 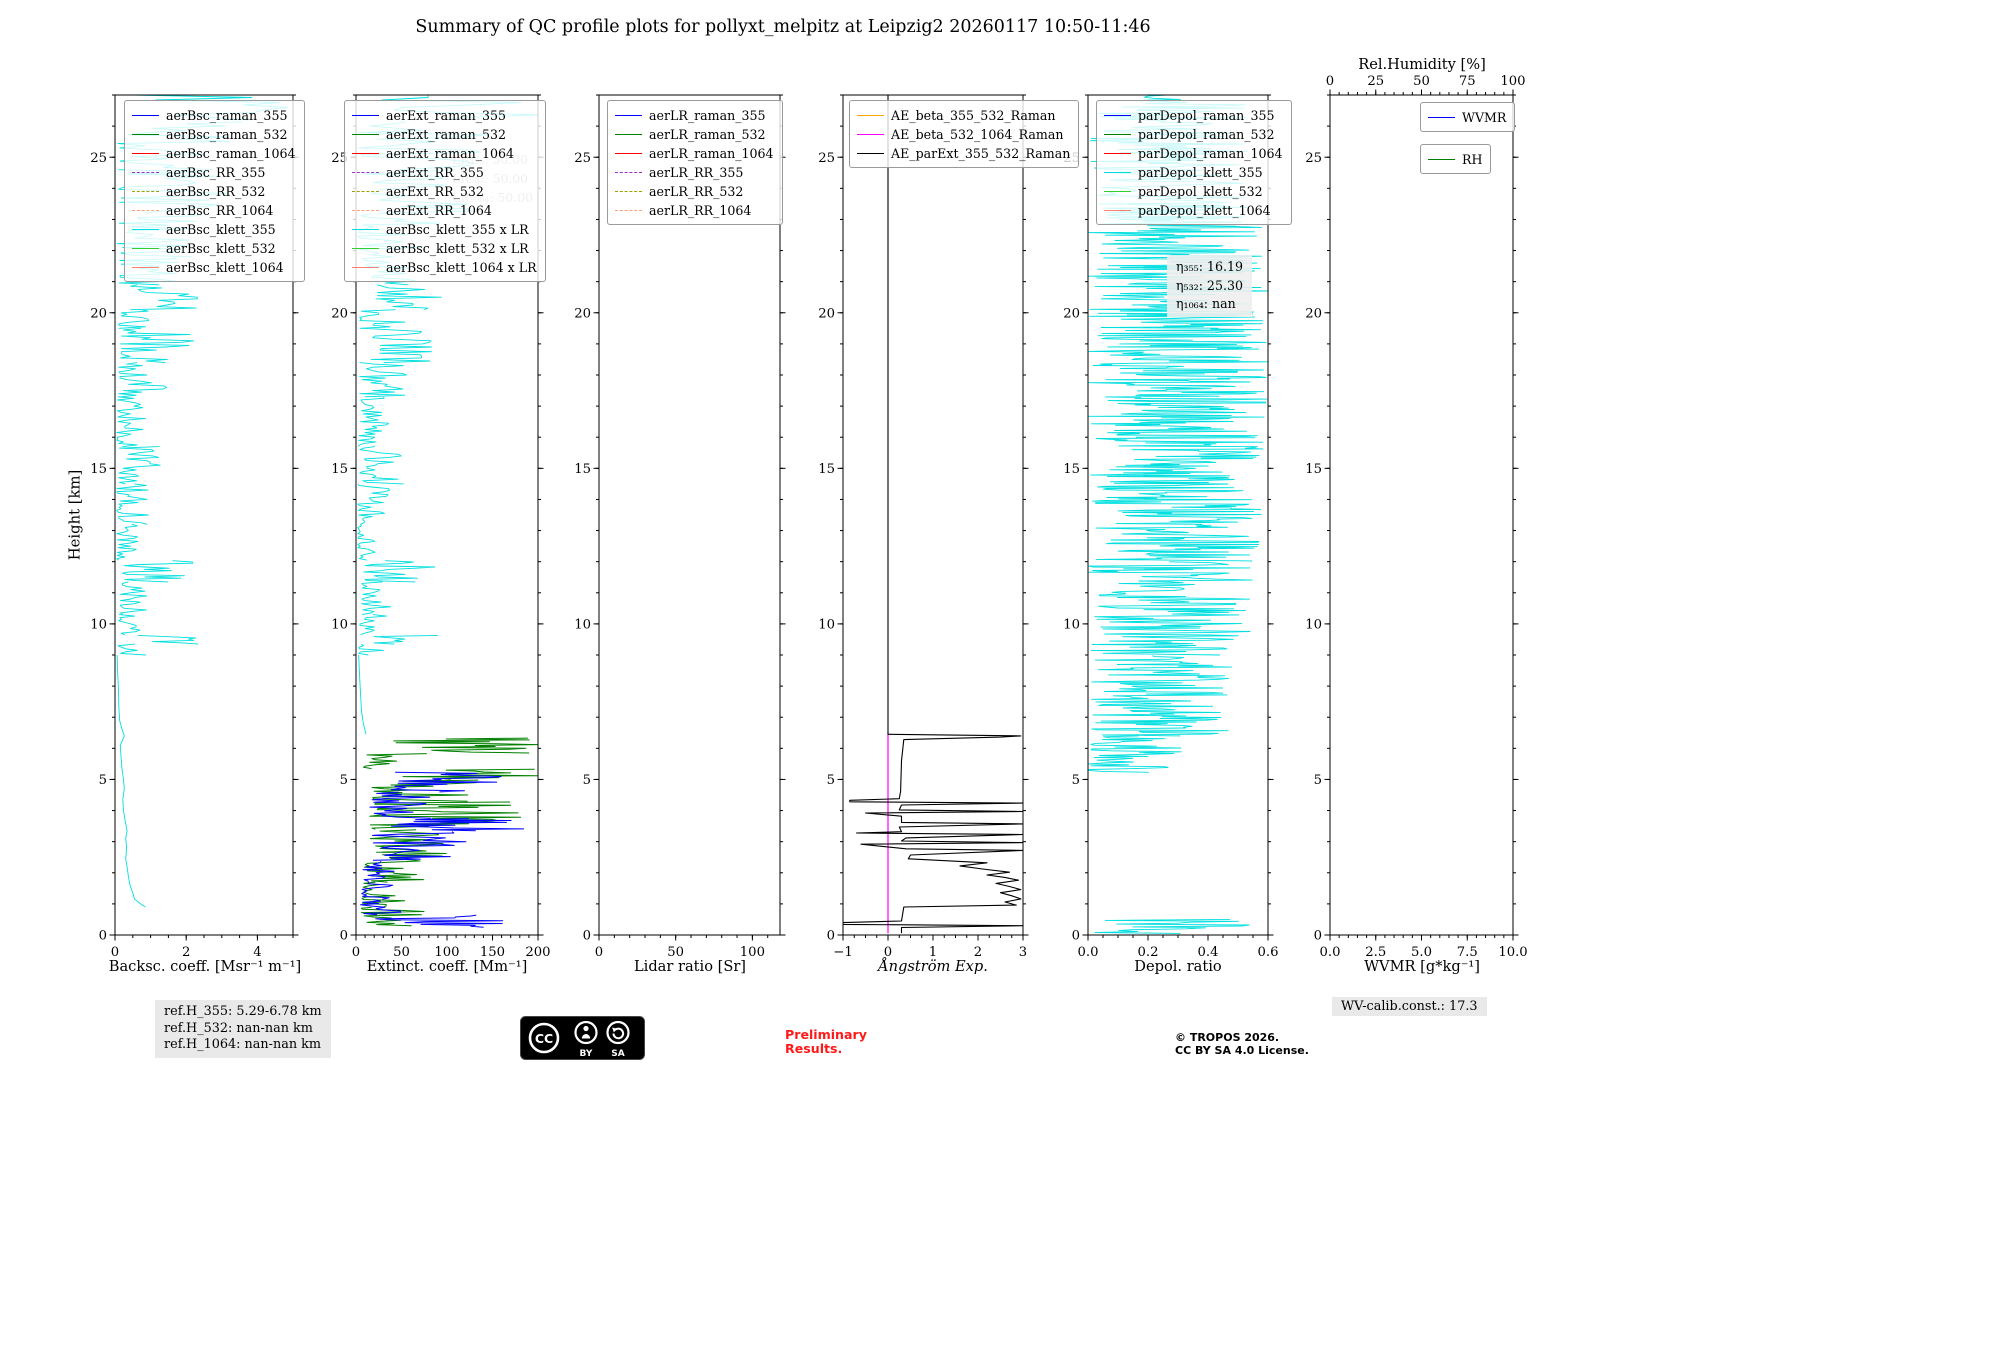 What do you see at coordinates (98, 469) in the screenshot?
I see `tick-label: 15` at bounding box center [98, 469].